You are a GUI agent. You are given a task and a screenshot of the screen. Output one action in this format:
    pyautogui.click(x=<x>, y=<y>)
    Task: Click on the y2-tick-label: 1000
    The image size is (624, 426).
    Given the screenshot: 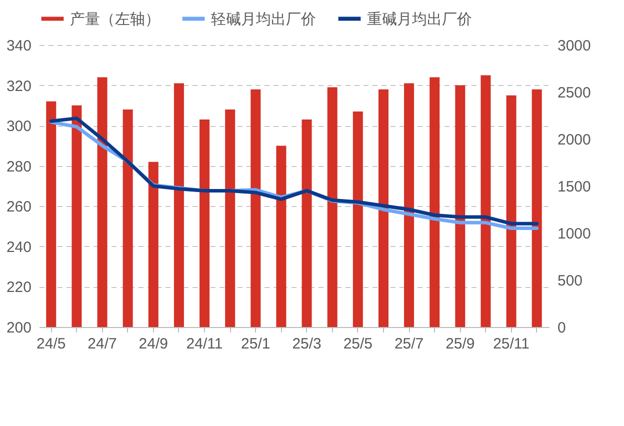 What is the action you would take?
    pyautogui.click(x=574, y=234)
    